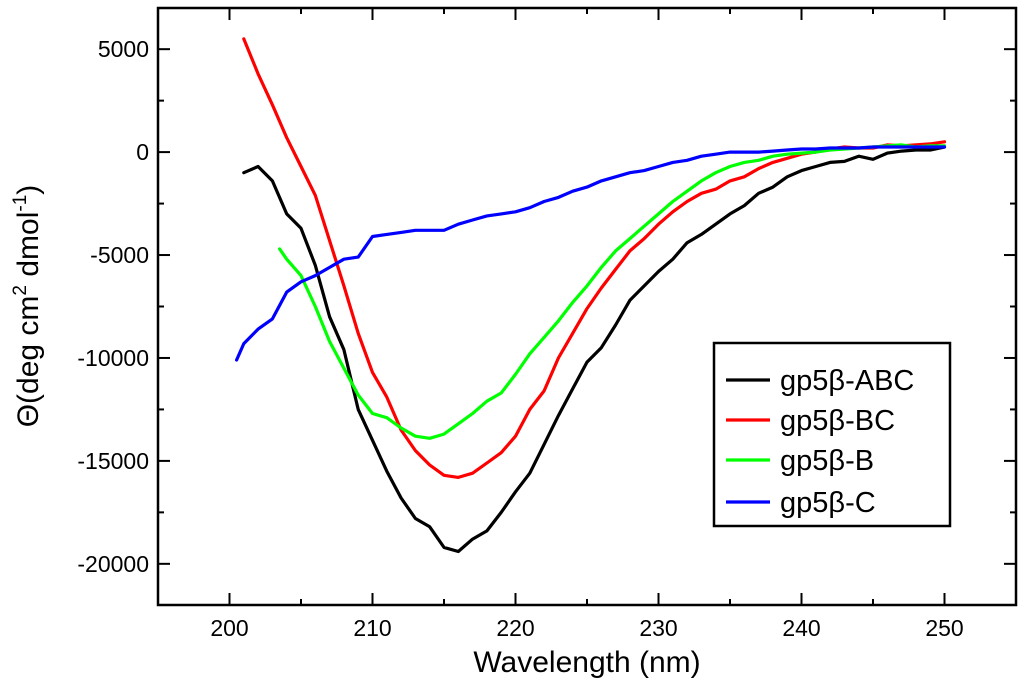 The height and width of the screenshot is (683, 1024). What do you see at coordinates (113, 564) in the screenshot?
I see `y-tick-label: -20000` at bounding box center [113, 564].